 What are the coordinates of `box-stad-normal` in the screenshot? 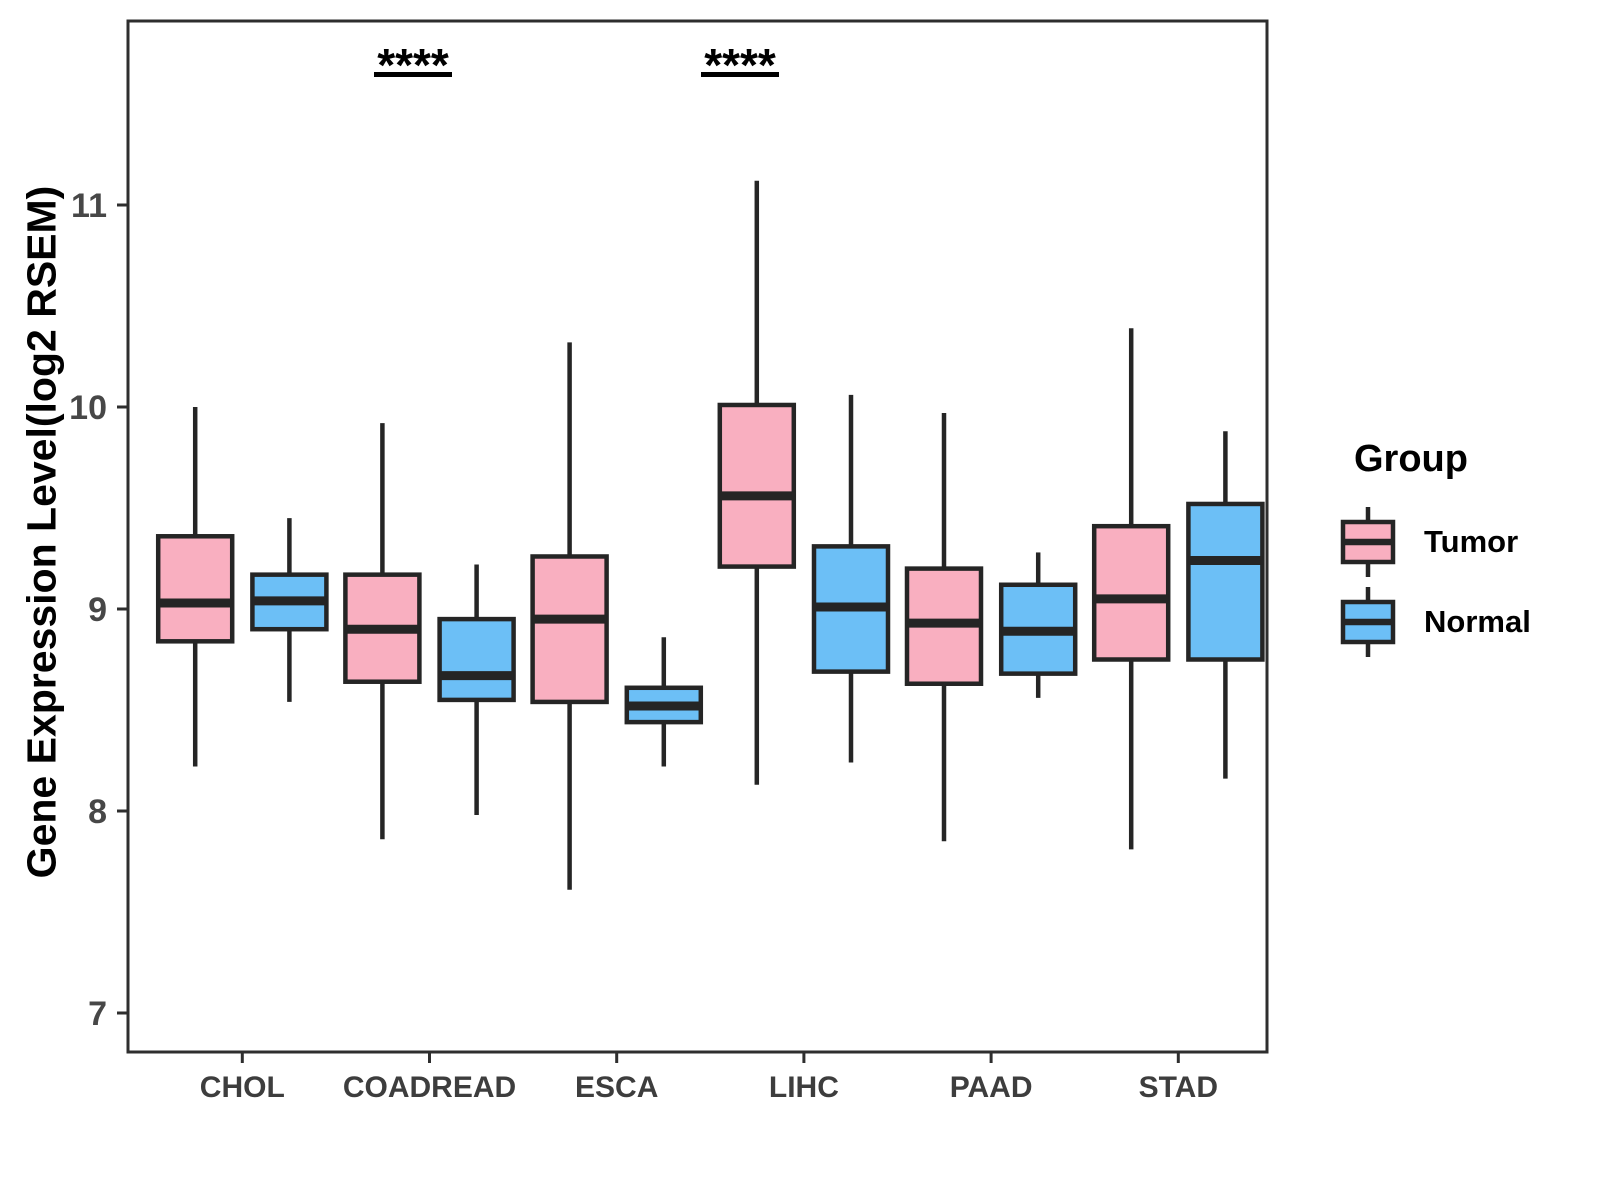 It's located at (1225, 581).